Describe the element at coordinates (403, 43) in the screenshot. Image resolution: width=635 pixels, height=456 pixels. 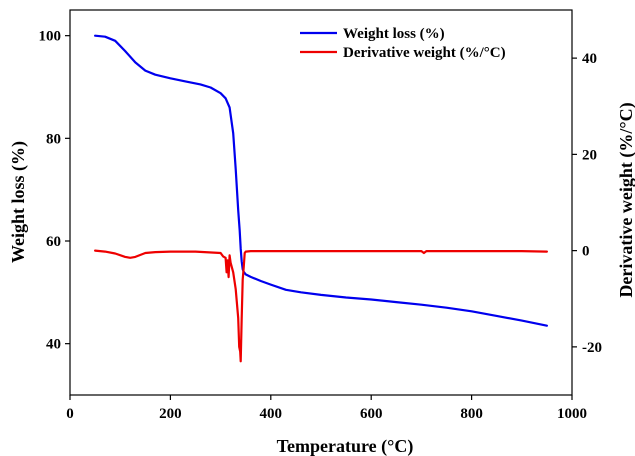
I see `legend: Weight loss (%) Derivative weight (%/°C)` at that location.